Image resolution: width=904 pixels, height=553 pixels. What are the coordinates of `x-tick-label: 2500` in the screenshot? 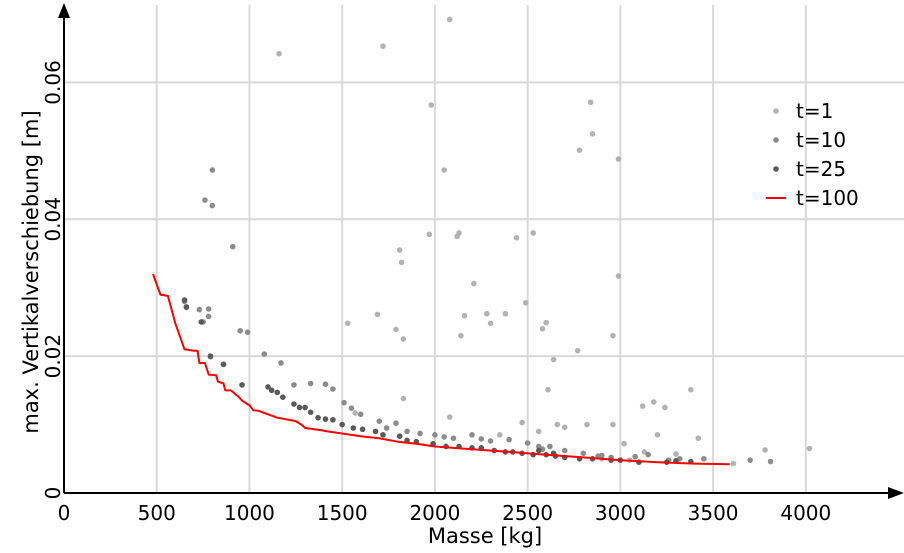 It's located at (527, 513).